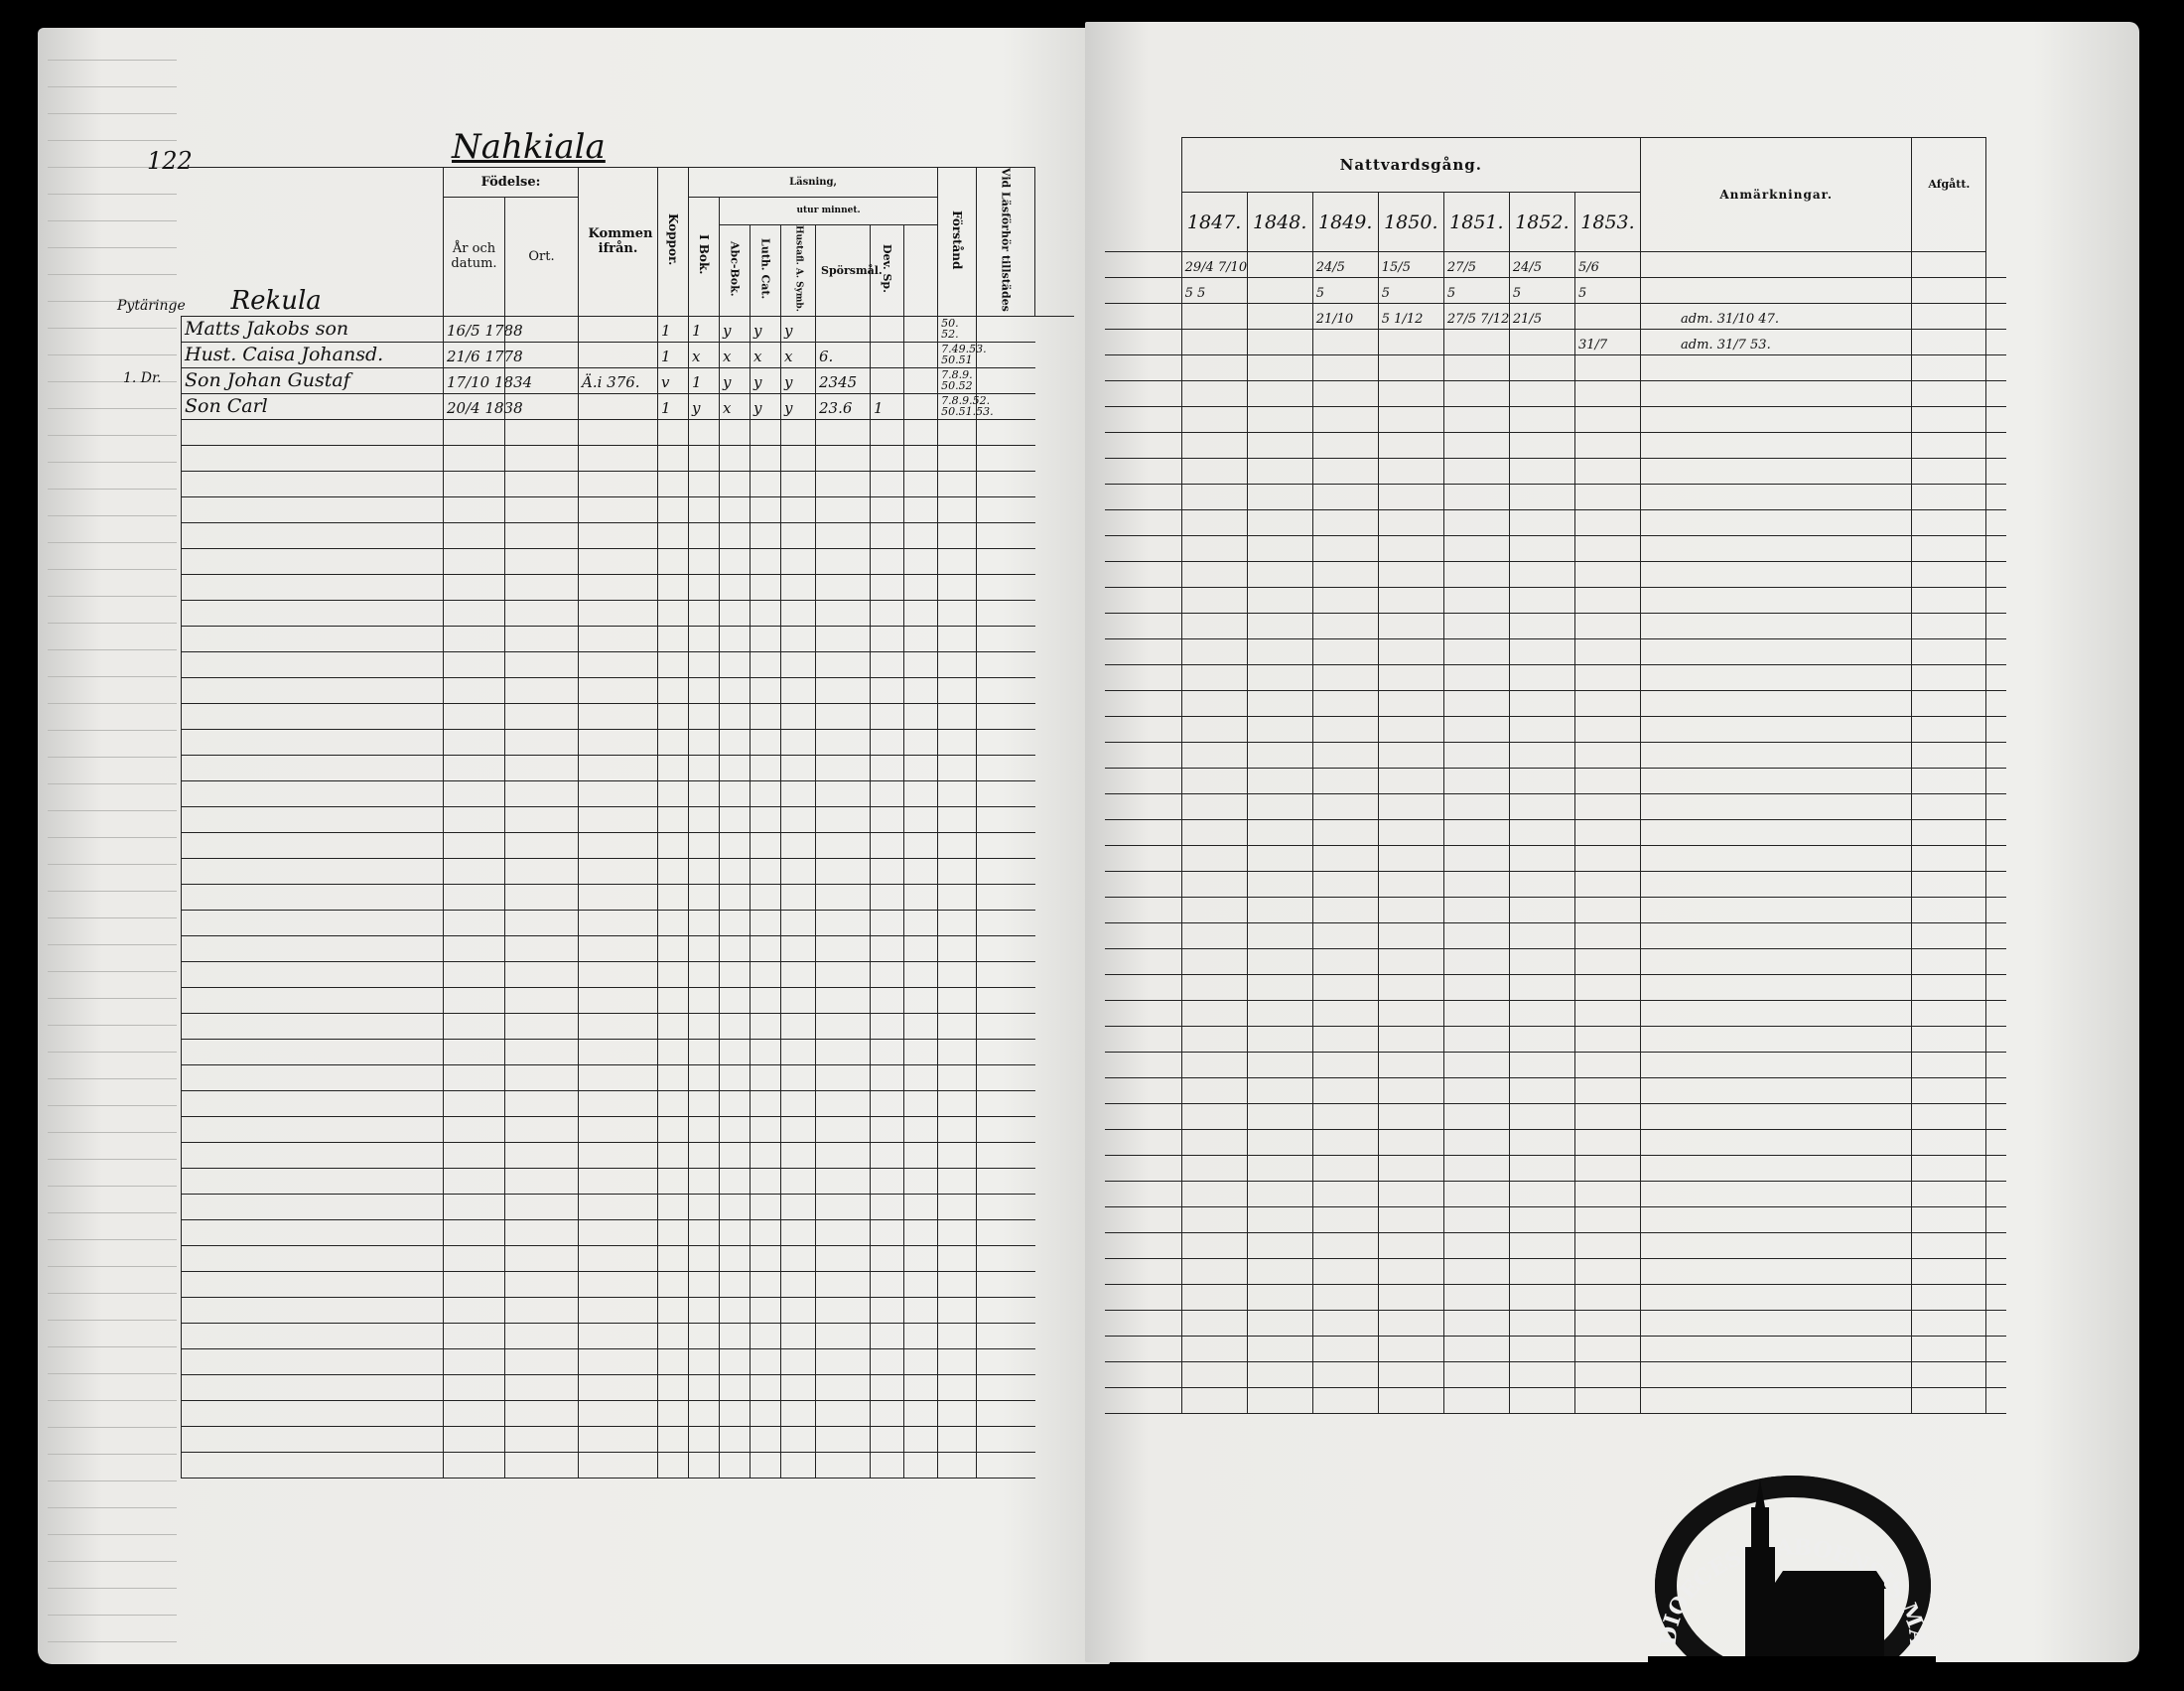  What do you see at coordinates (529, 147) in the screenshot?
I see `parish-title: Nahkiala` at bounding box center [529, 147].